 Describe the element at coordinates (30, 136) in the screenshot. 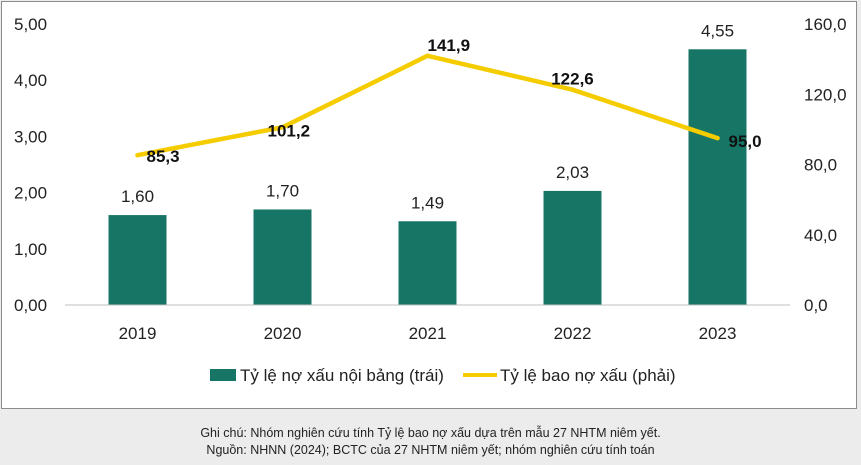

I see `left-axis-tick: 3,00` at that location.